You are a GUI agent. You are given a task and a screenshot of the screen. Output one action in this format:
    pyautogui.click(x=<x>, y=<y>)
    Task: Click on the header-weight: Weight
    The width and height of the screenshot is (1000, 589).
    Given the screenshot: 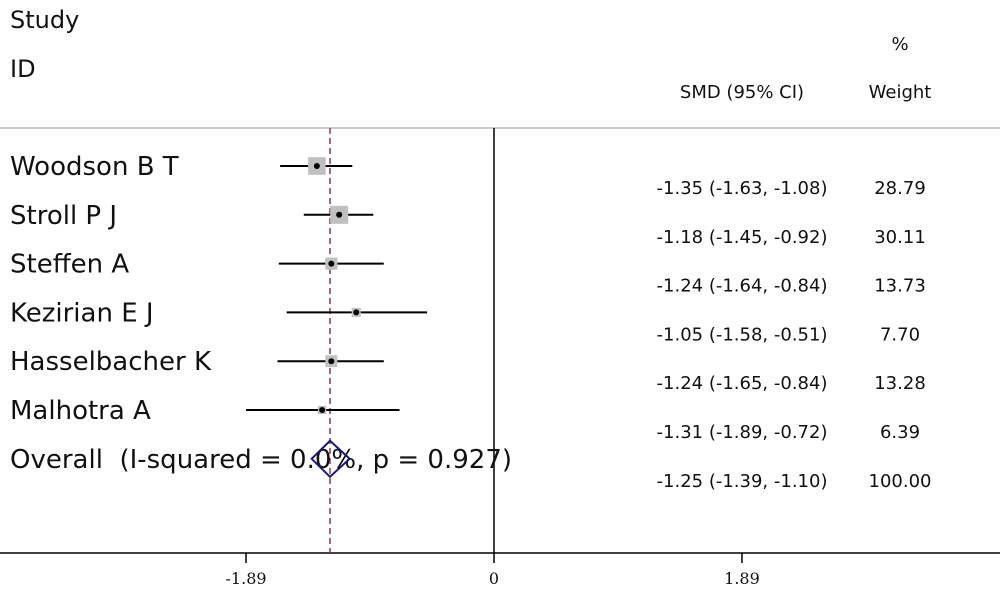 What is the action you would take?
    pyautogui.click(x=900, y=92)
    